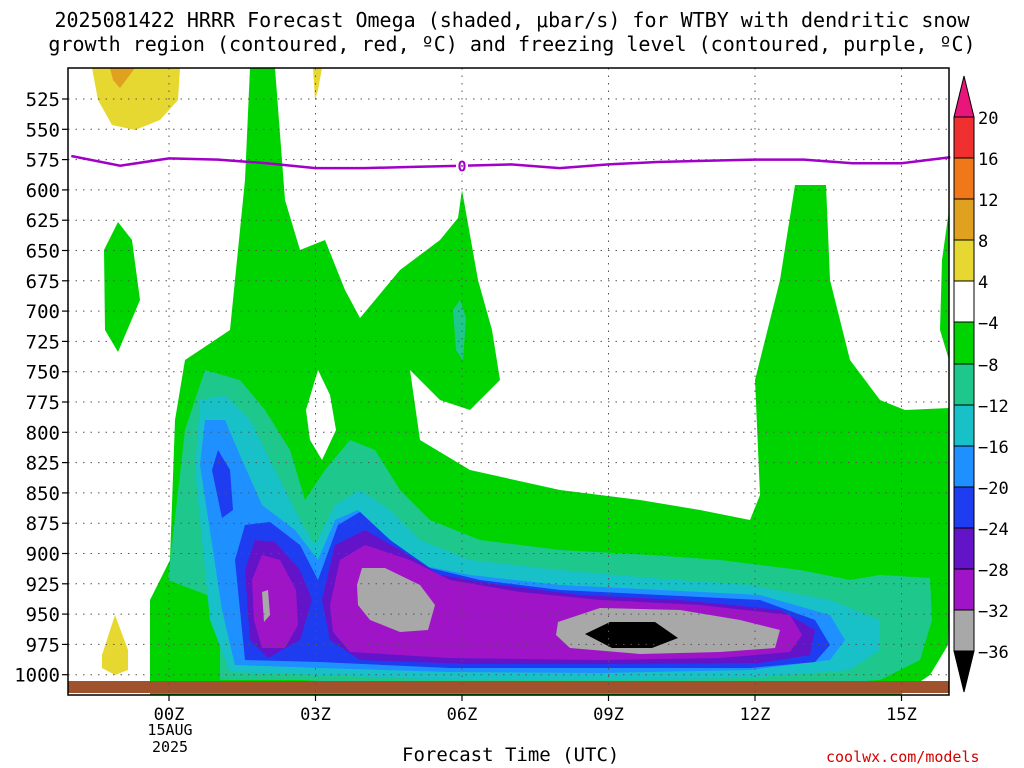  What do you see at coordinates (43, 342) in the screenshot?
I see `y-tick-label: 725` at bounding box center [43, 342].